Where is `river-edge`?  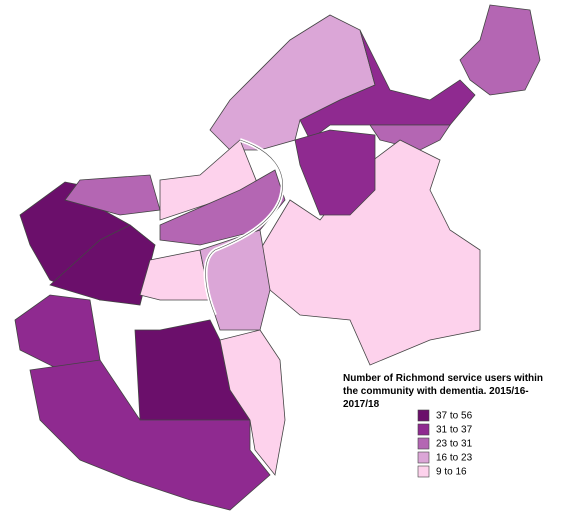 river-edge is located at coordinates (244, 227).